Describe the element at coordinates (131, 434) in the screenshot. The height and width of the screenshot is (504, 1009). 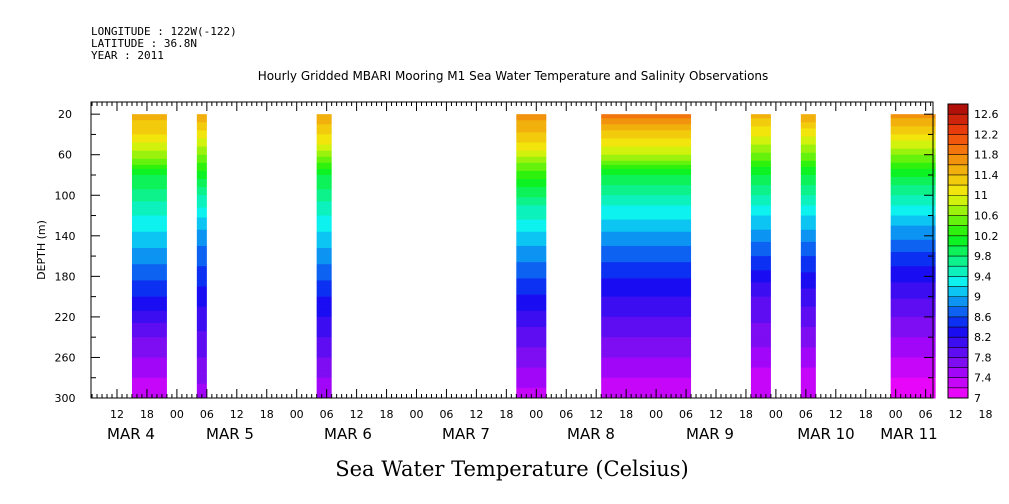
I see `x-day-label: MAR 4` at that location.